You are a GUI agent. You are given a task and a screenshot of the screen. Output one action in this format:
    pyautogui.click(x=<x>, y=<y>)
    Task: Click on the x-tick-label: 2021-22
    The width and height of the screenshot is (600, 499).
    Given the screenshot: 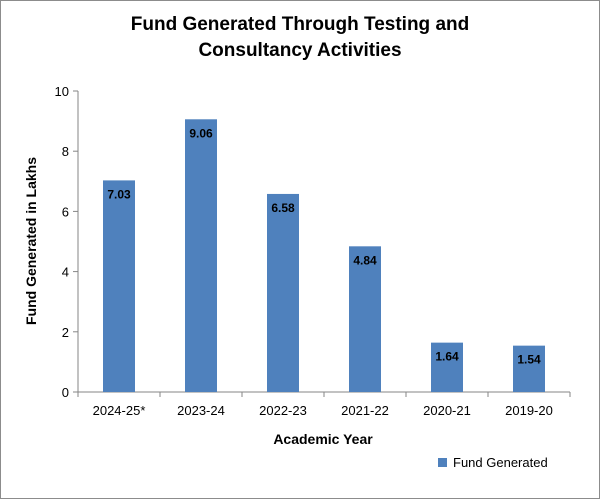 What is the action you would take?
    pyautogui.click(x=365, y=410)
    